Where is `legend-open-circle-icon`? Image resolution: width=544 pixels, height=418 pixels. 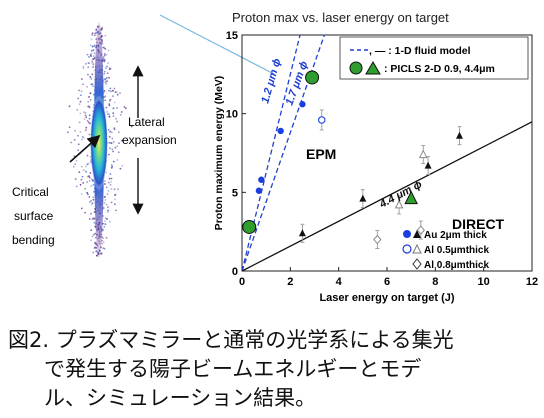
legend-open-circle-icon is located at coordinates (407, 249).